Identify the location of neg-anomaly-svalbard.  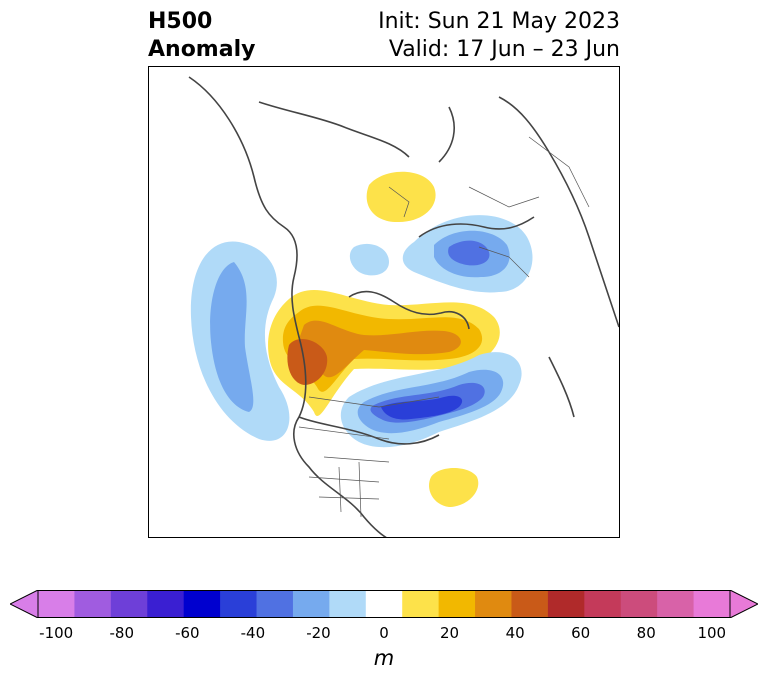
(369, 259).